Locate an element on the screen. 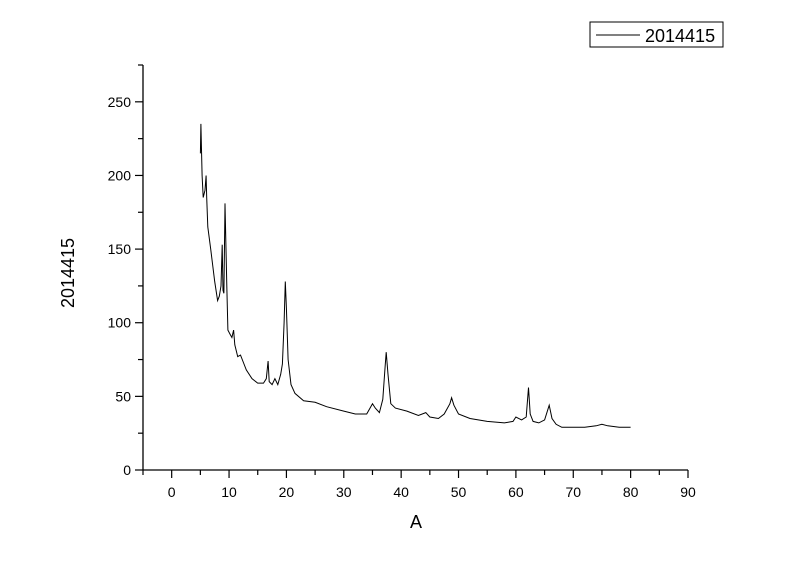 Image resolution: width=800 pixels, height=565 pixels. legend: 2014415 is located at coordinates (656, 34).